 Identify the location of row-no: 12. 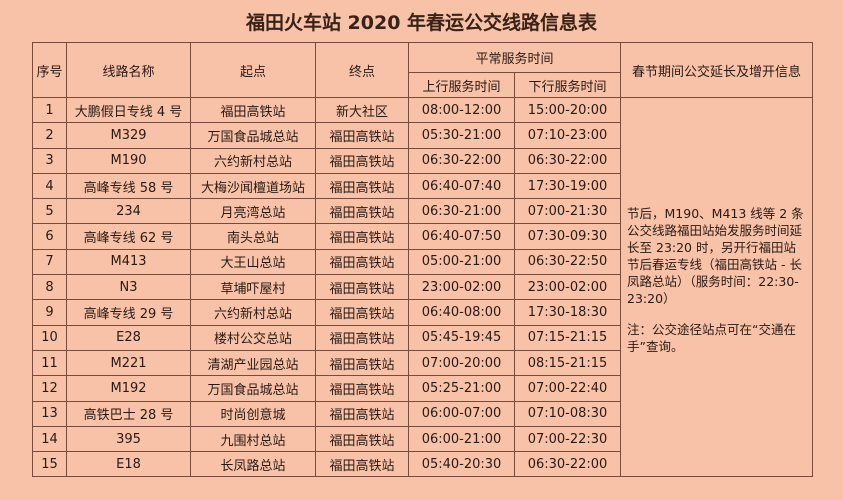
(49, 388).